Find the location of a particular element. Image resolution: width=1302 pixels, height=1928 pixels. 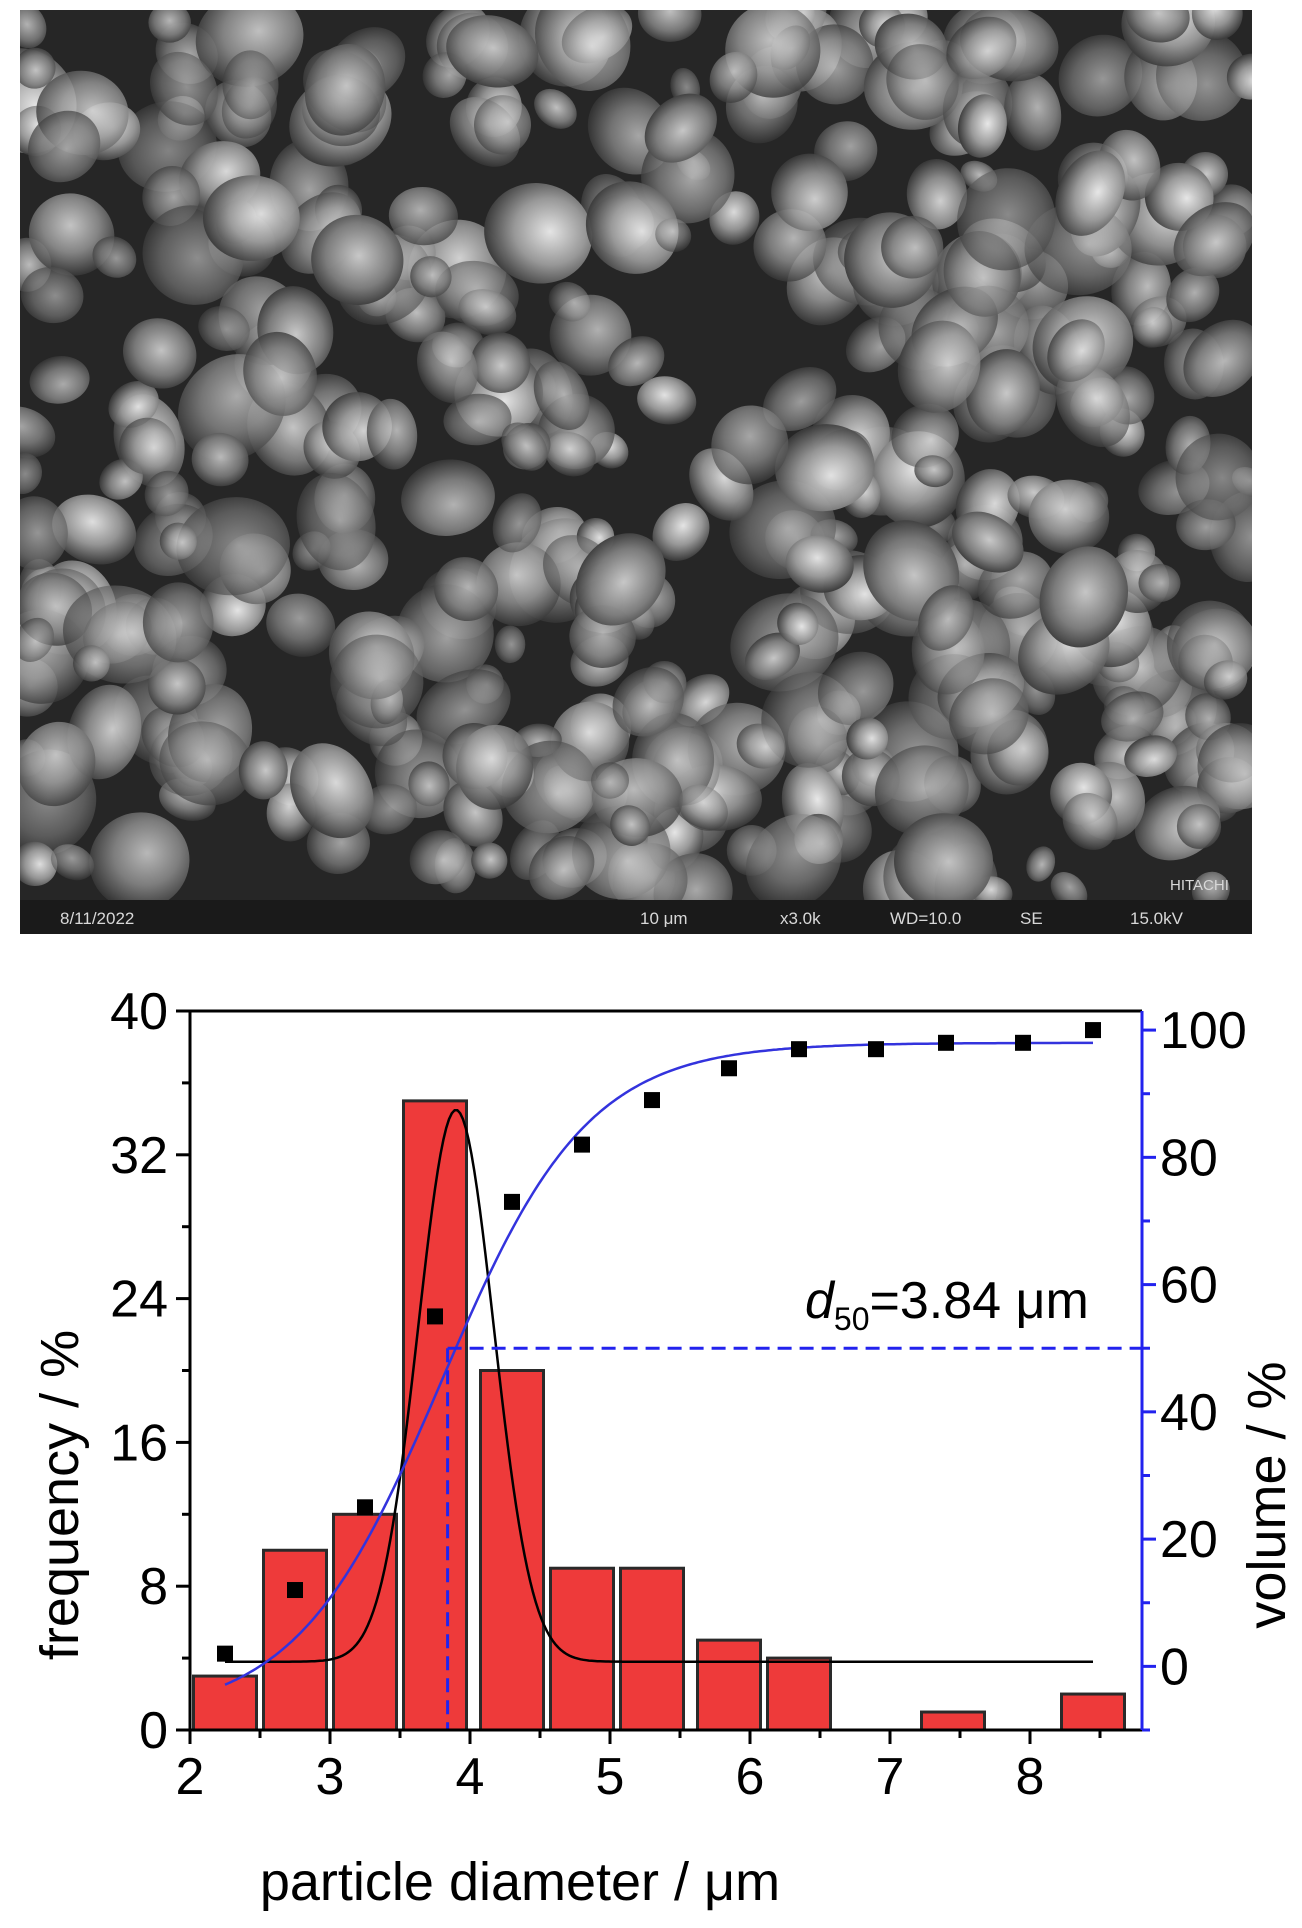

annotation-layer: d50=3.84 μm is located at coordinates (947, 1304).